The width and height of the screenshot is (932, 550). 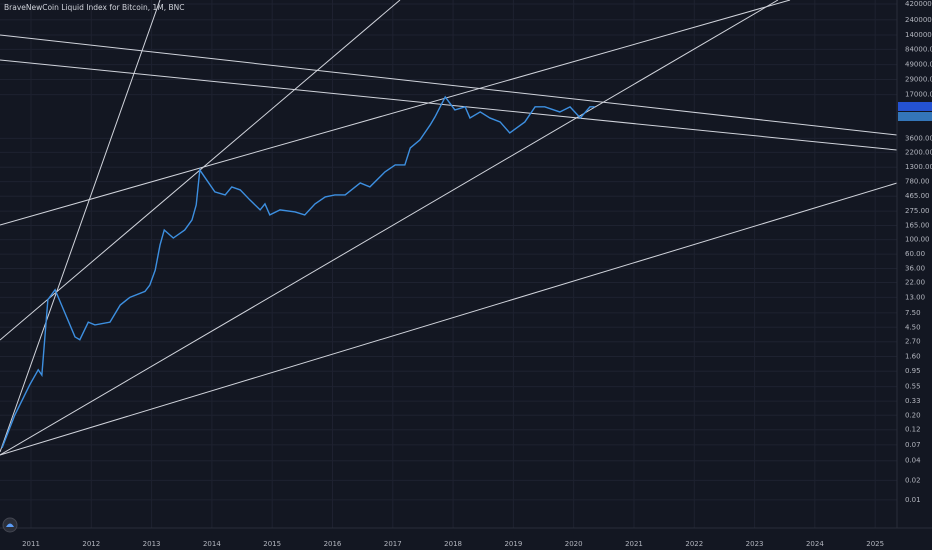 What do you see at coordinates (913, 480) in the screenshot?
I see `y-tick-label: 0.02` at bounding box center [913, 480].